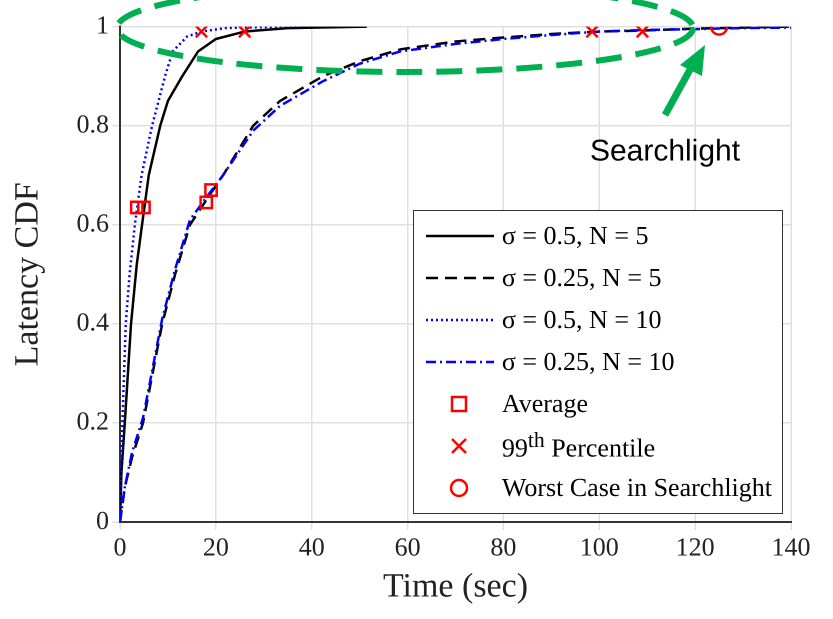  I want to click on legend-label: σ = 0.5, N = 5, so click(575, 236).